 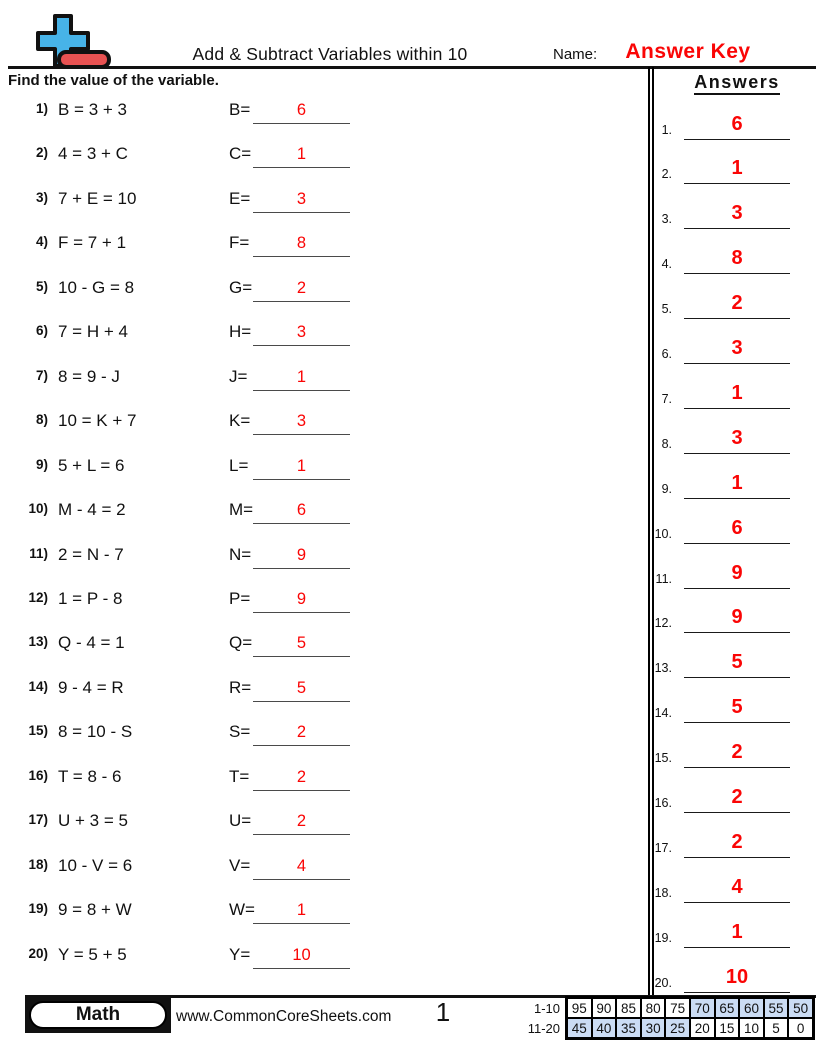 What do you see at coordinates (324, 475) in the screenshot?
I see `problem-row: 9) 5 + L = 6 L= 1` at bounding box center [324, 475].